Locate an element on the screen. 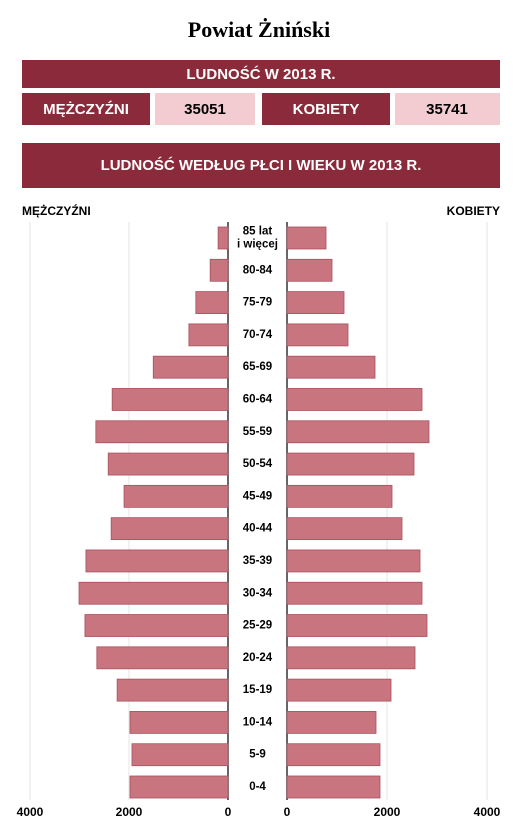 This screenshot has height=828, width=518. female-total: 35741 is located at coordinates (447, 109).